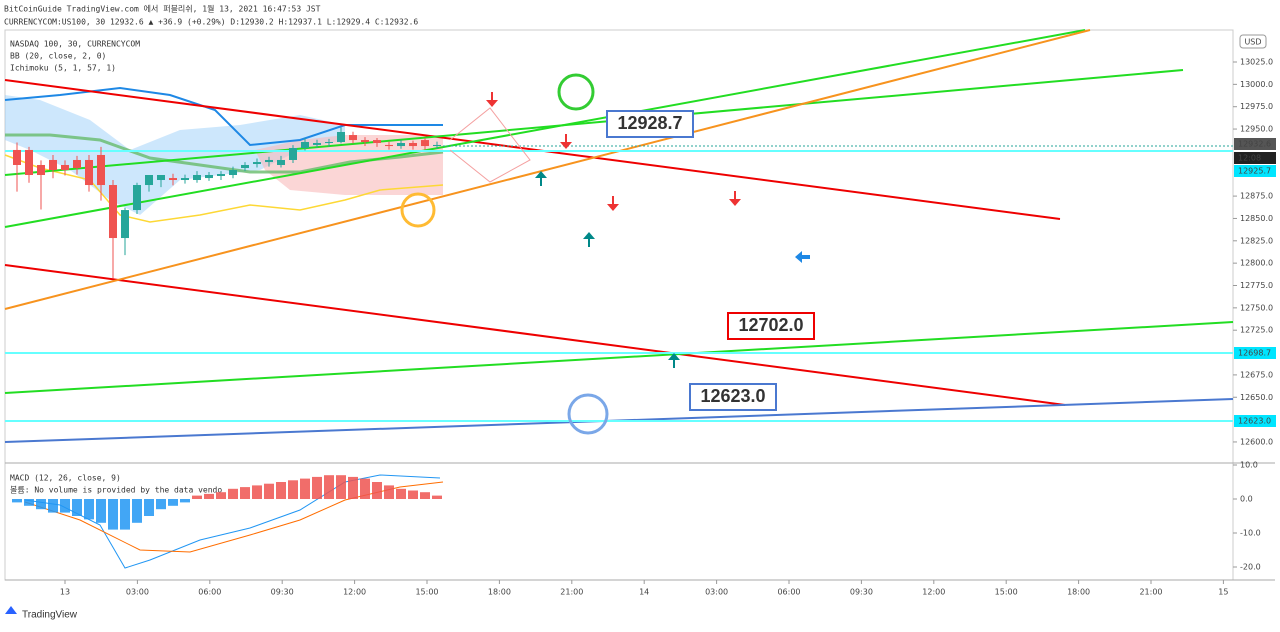  What do you see at coordinates (1223, 592) in the screenshot?
I see `time-label: 15` at bounding box center [1223, 592].